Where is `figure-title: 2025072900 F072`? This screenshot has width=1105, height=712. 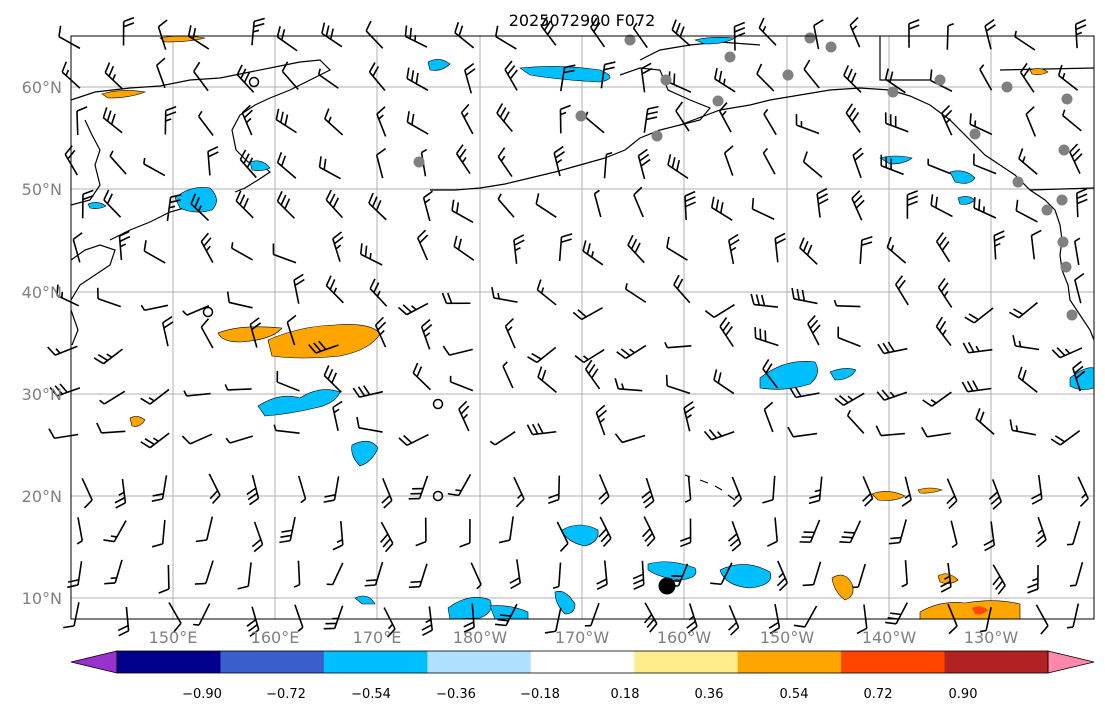
figure-title: 2025072900 F072 is located at coordinates (582, 20).